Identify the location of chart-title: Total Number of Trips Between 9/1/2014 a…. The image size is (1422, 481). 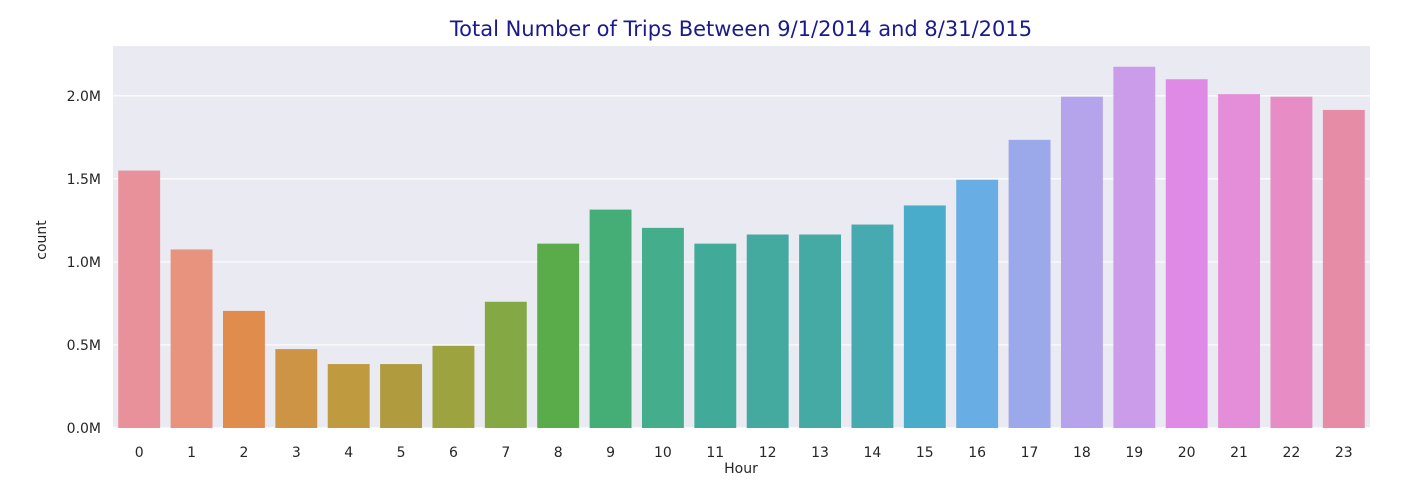
(740, 29).